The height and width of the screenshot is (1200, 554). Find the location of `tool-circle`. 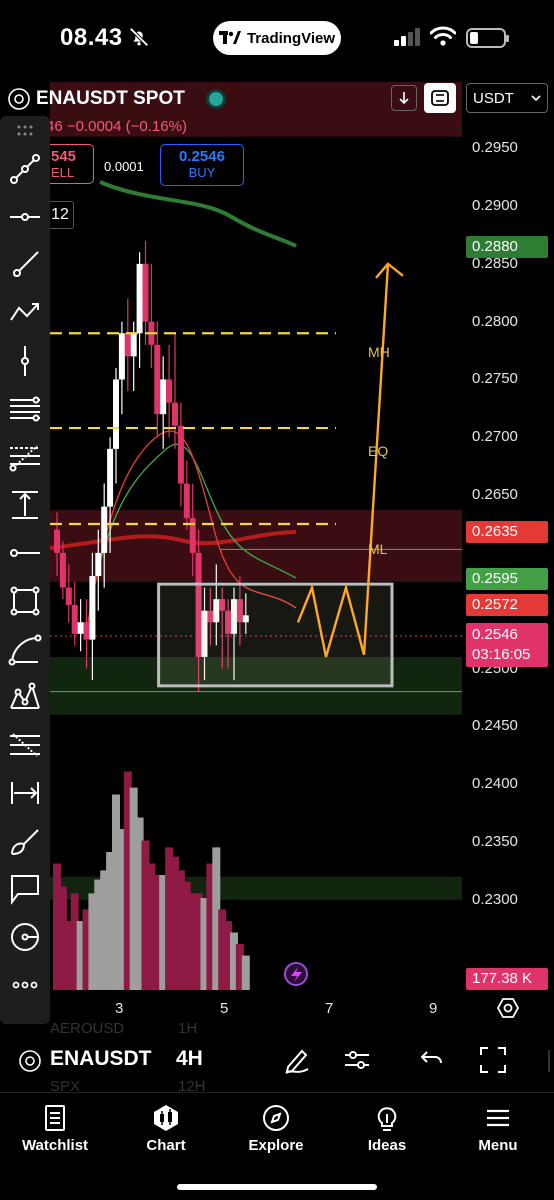

tool-circle is located at coordinates (25, 937).